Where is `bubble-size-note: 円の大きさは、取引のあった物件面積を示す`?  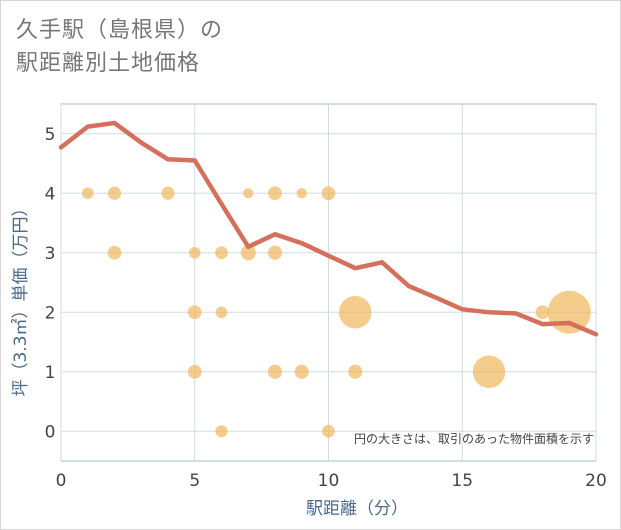 bubble-size-note: 円の大きさは、取引のあった物件面積を示す is located at coordinates (474, 438).